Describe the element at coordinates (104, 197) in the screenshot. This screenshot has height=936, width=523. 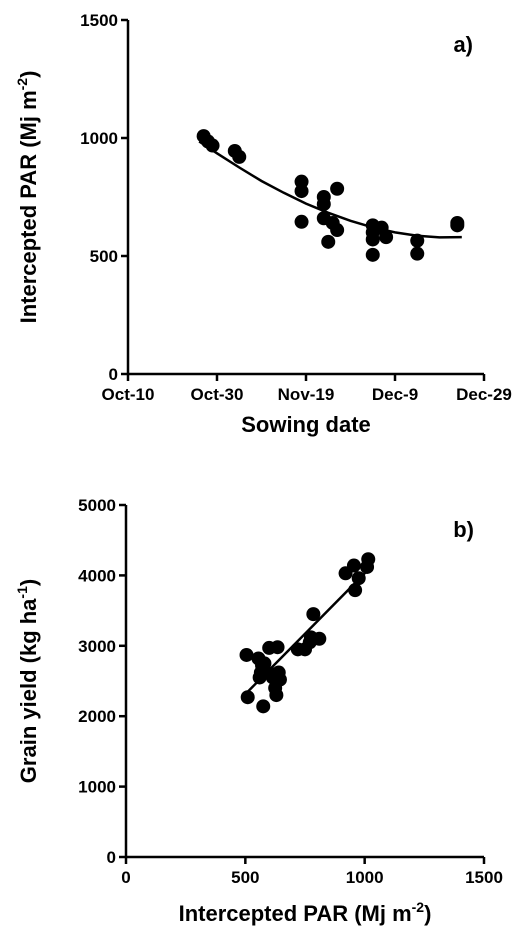
I see `panel-a-y-ticks: 0 500 1000 1500` at that location.